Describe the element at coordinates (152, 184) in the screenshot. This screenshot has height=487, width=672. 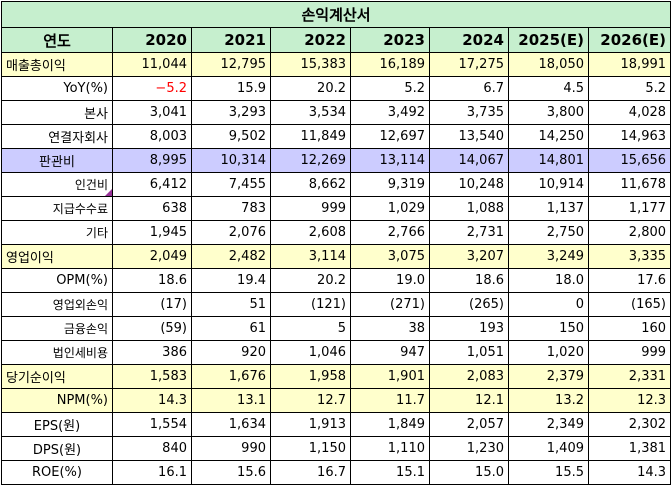
I see `cell: 6,412` at that location.